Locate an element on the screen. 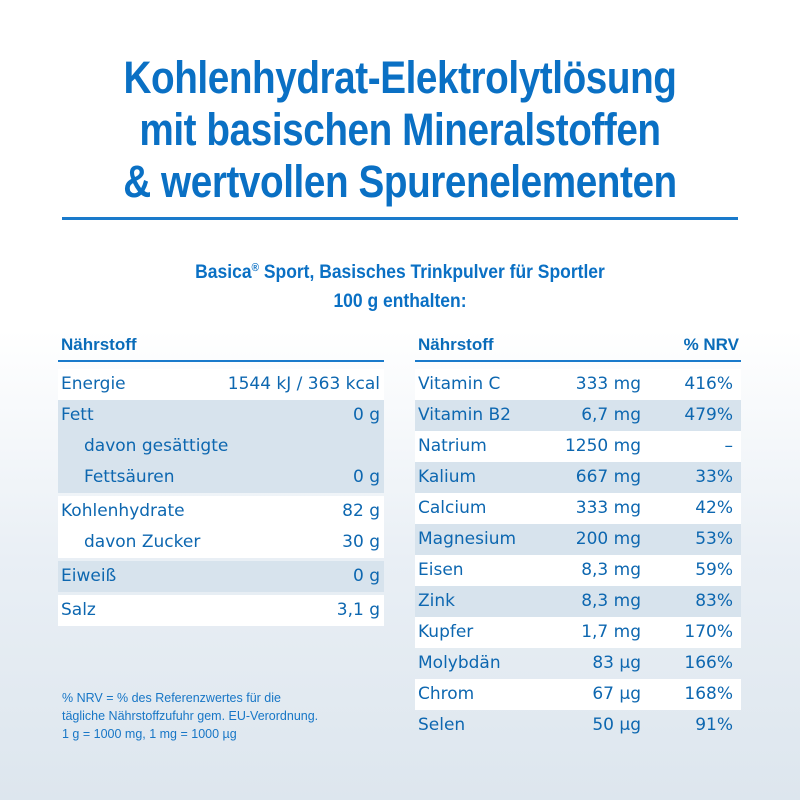 Image resolution: width=800 pixels, height=800 pixels. nutrient-name: Energie is located at coordinates (93, 384).